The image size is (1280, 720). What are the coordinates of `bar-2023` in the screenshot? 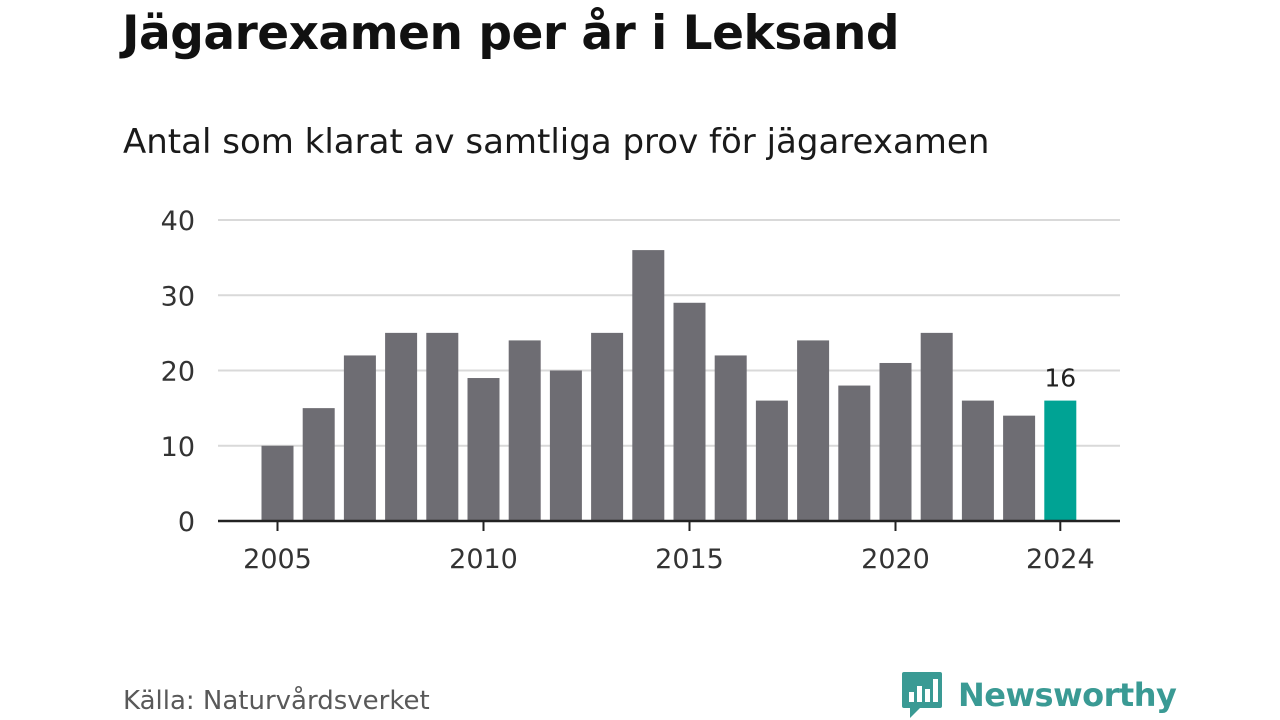 It's located at (1019, 468).